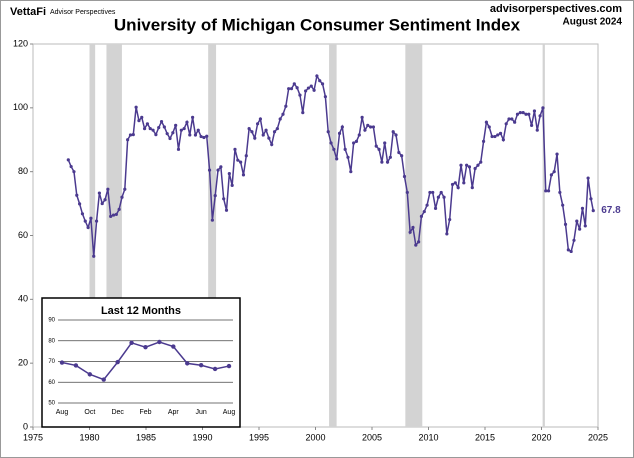  What do you see at coordinates (556, 9) in the screenshot?
I see `source: advisorperspectives.com` at bounding box center [556, 9].